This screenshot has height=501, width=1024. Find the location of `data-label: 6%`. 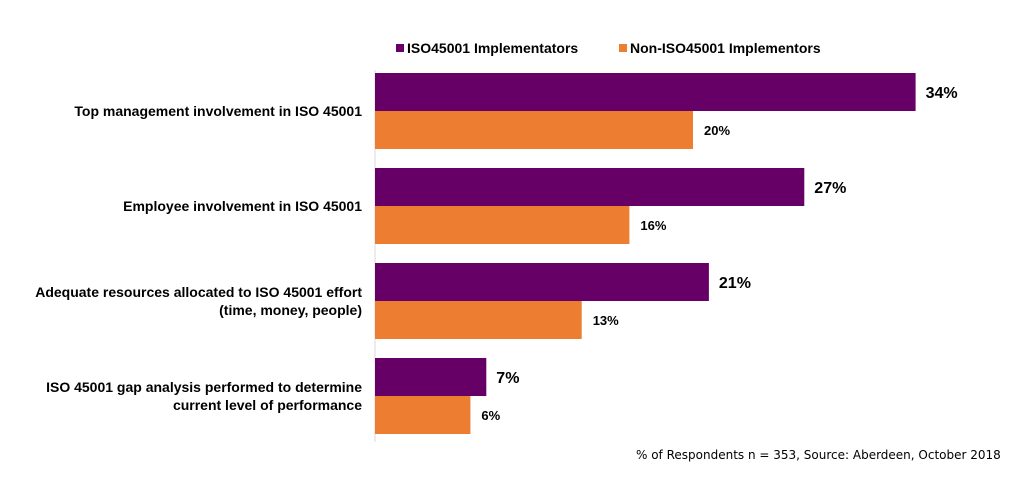

data-label: 6% is located at coordinates (490, 415).